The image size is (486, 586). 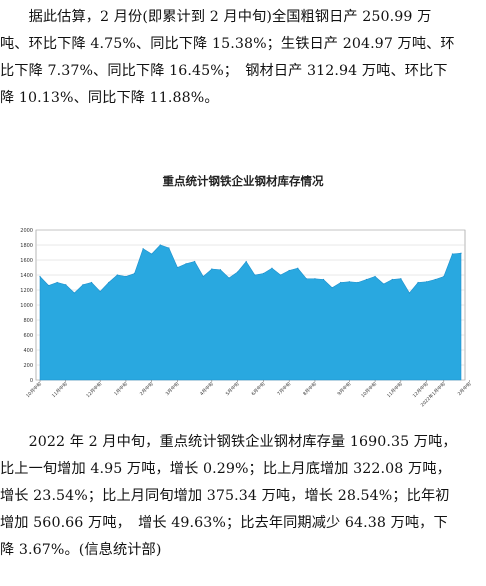 I want to click on chart-title: 重点统计钢铁企业钢材库存情况, so click(x=243, y=181).